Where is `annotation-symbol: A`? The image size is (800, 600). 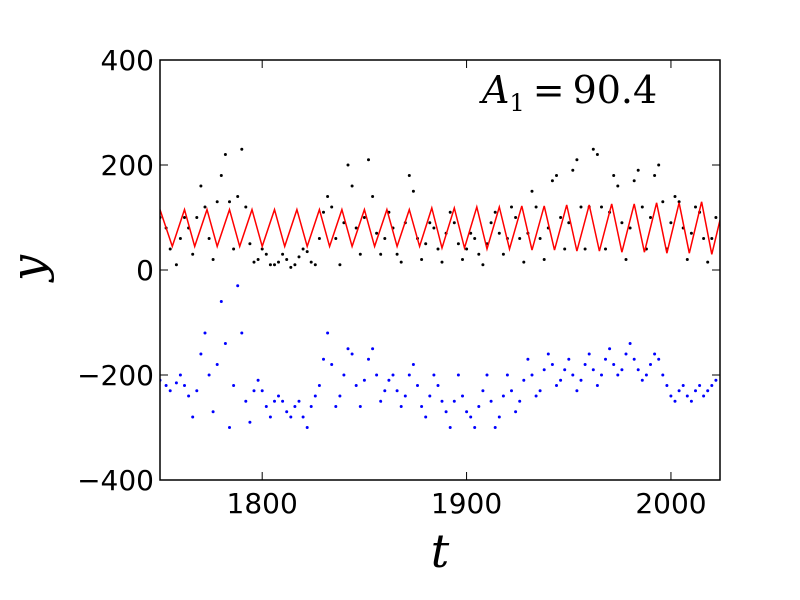 annotation-symbol: A is located at coordinates (494, 90).